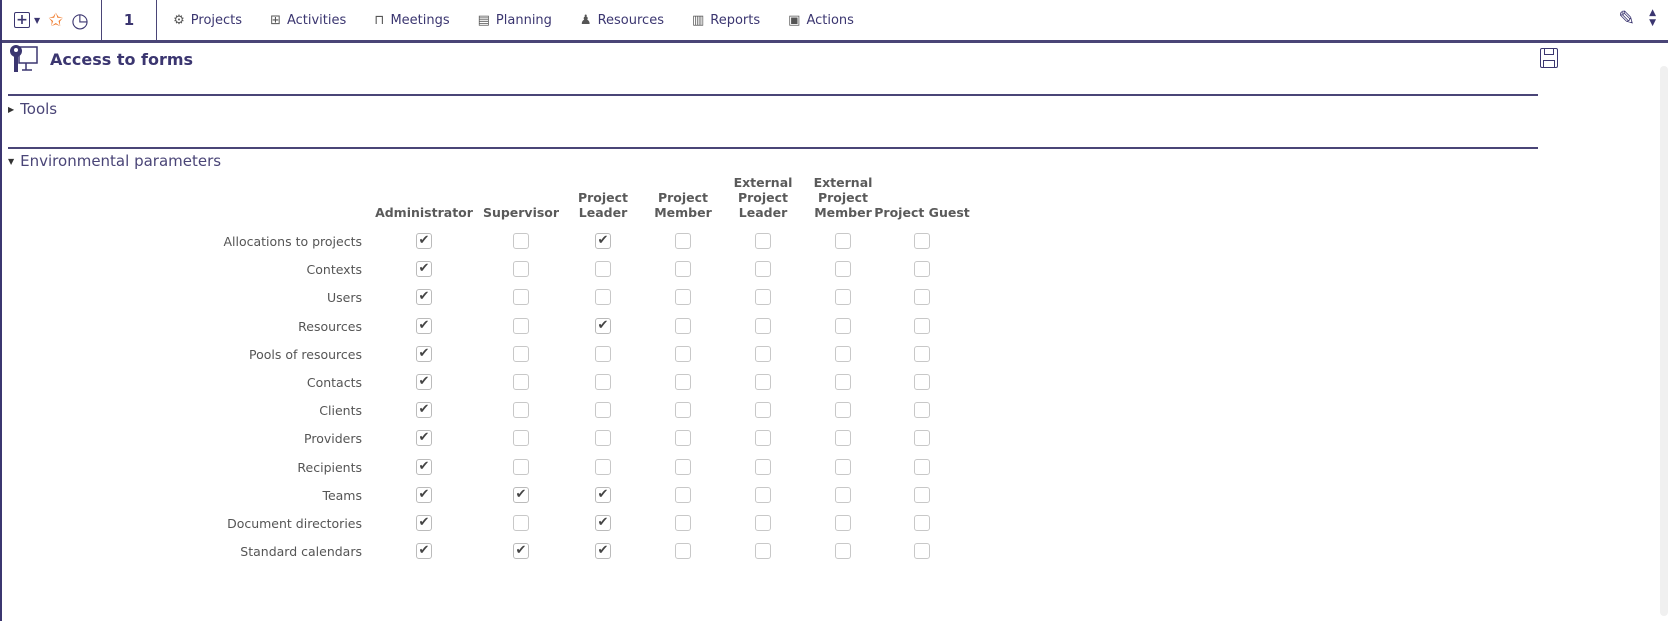 The image size is (1668, 621). I want to click on scrollbar, so click(1664, 341).